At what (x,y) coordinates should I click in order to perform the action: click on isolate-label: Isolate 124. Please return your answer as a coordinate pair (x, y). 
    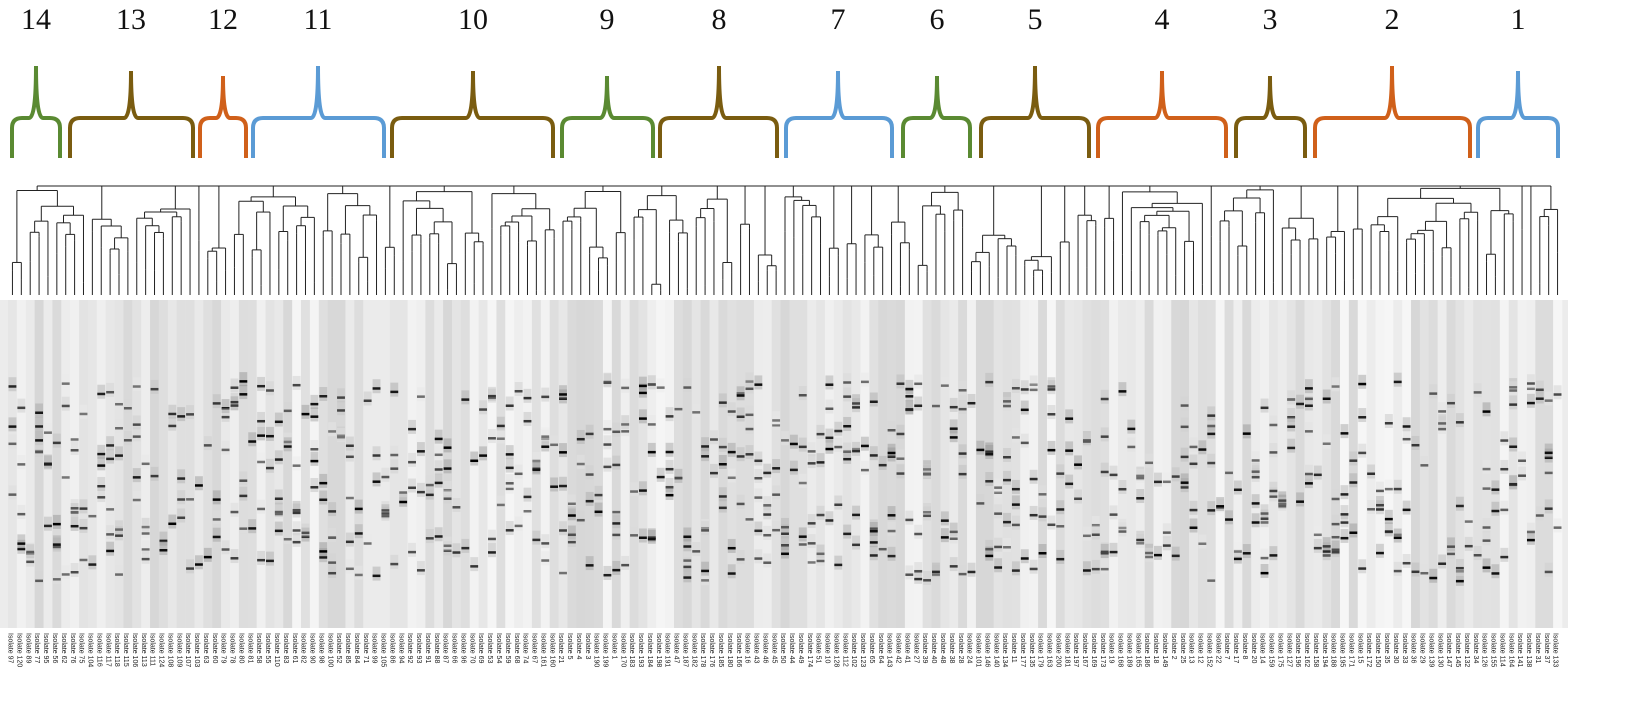
    Looking at the image, I should click on (161, 650).